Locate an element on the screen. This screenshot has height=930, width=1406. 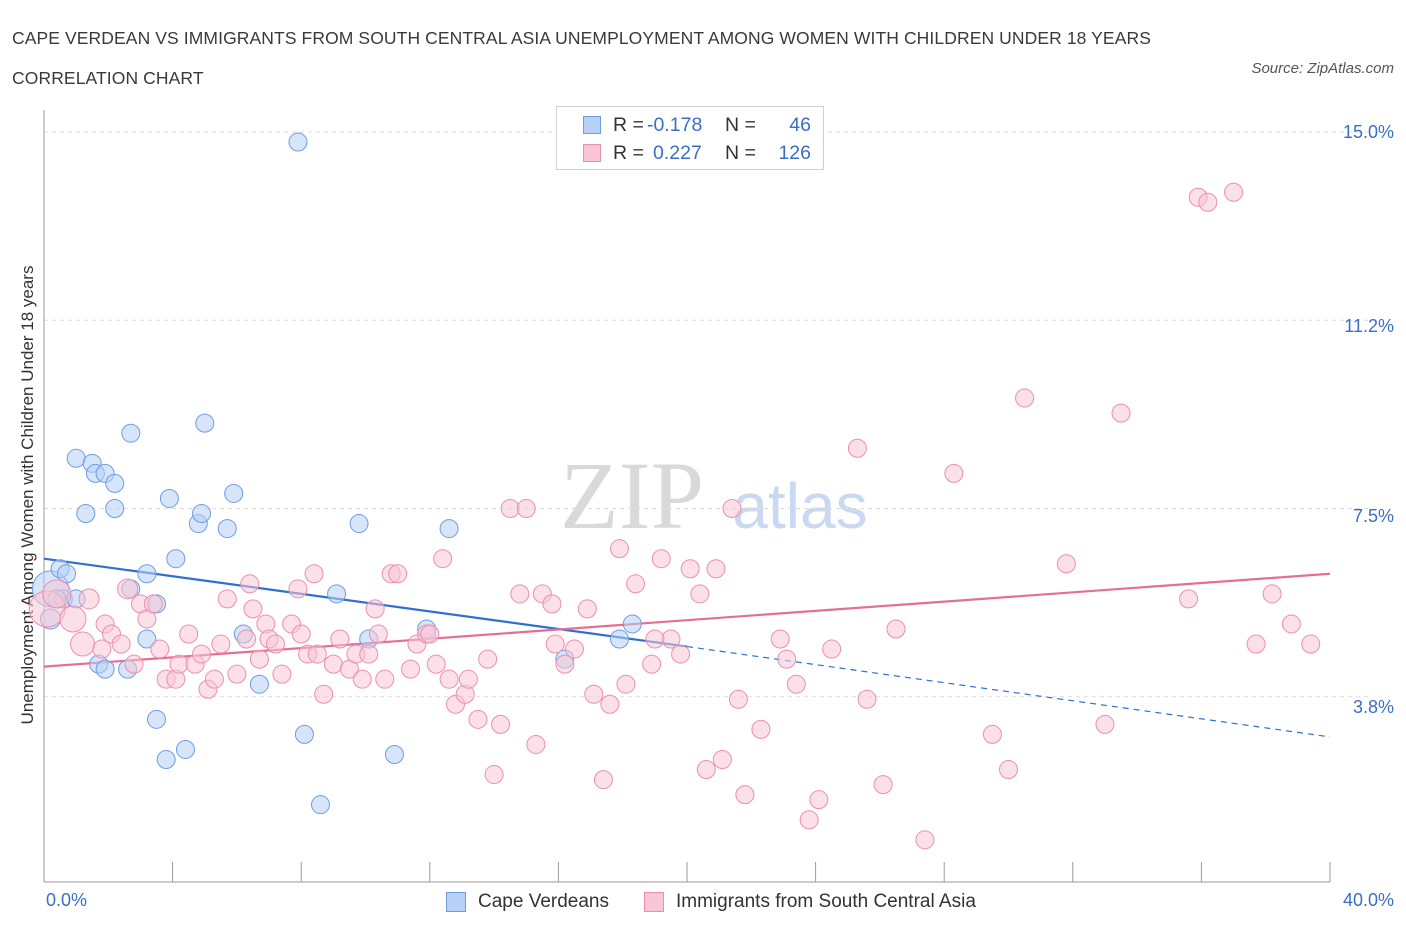
y-tick-label: 7.5% is located at coordinates (1373, 516).